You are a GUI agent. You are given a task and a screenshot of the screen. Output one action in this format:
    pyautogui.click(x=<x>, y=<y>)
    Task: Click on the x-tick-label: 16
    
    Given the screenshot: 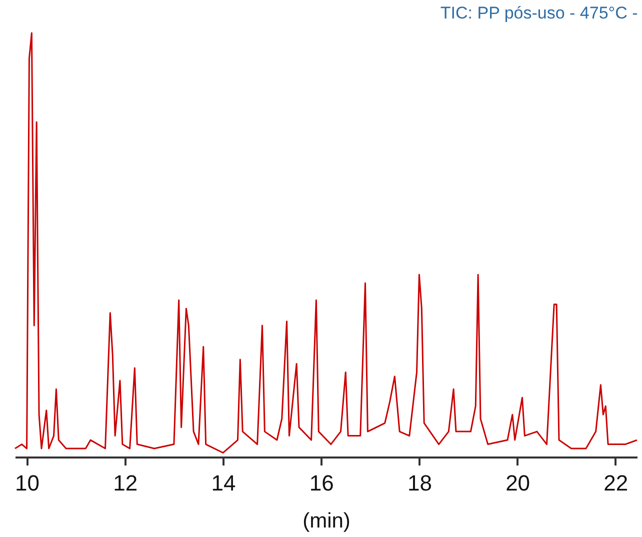 What is the action you would take?
    pyautogui.click(x=321, y=483)
    